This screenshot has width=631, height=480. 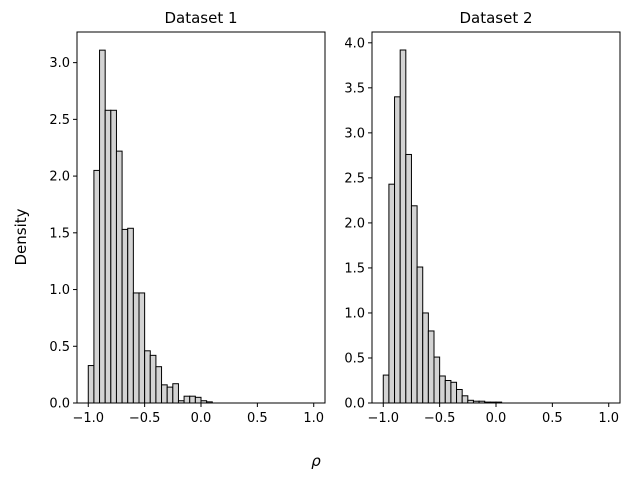 I want to click on y-tick-label: 4.0, so click(x=354, y=43).